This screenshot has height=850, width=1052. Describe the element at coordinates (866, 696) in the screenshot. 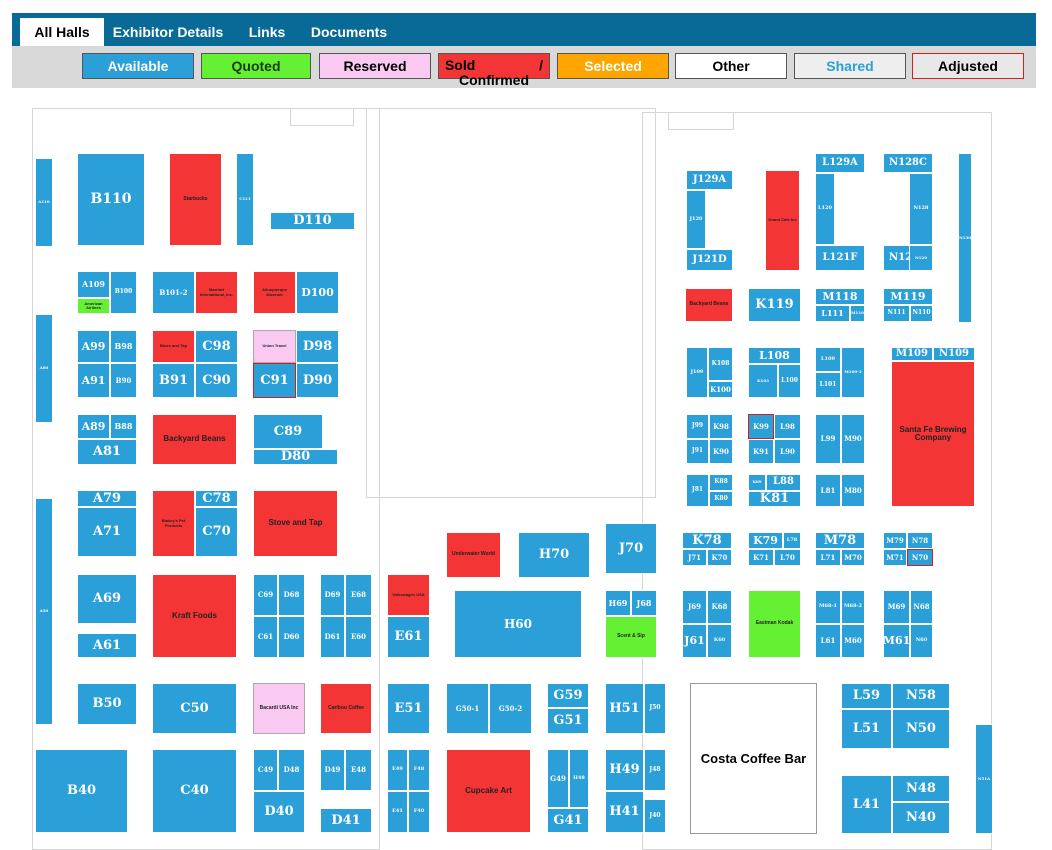

I see `booth-l59: L59` at that location.